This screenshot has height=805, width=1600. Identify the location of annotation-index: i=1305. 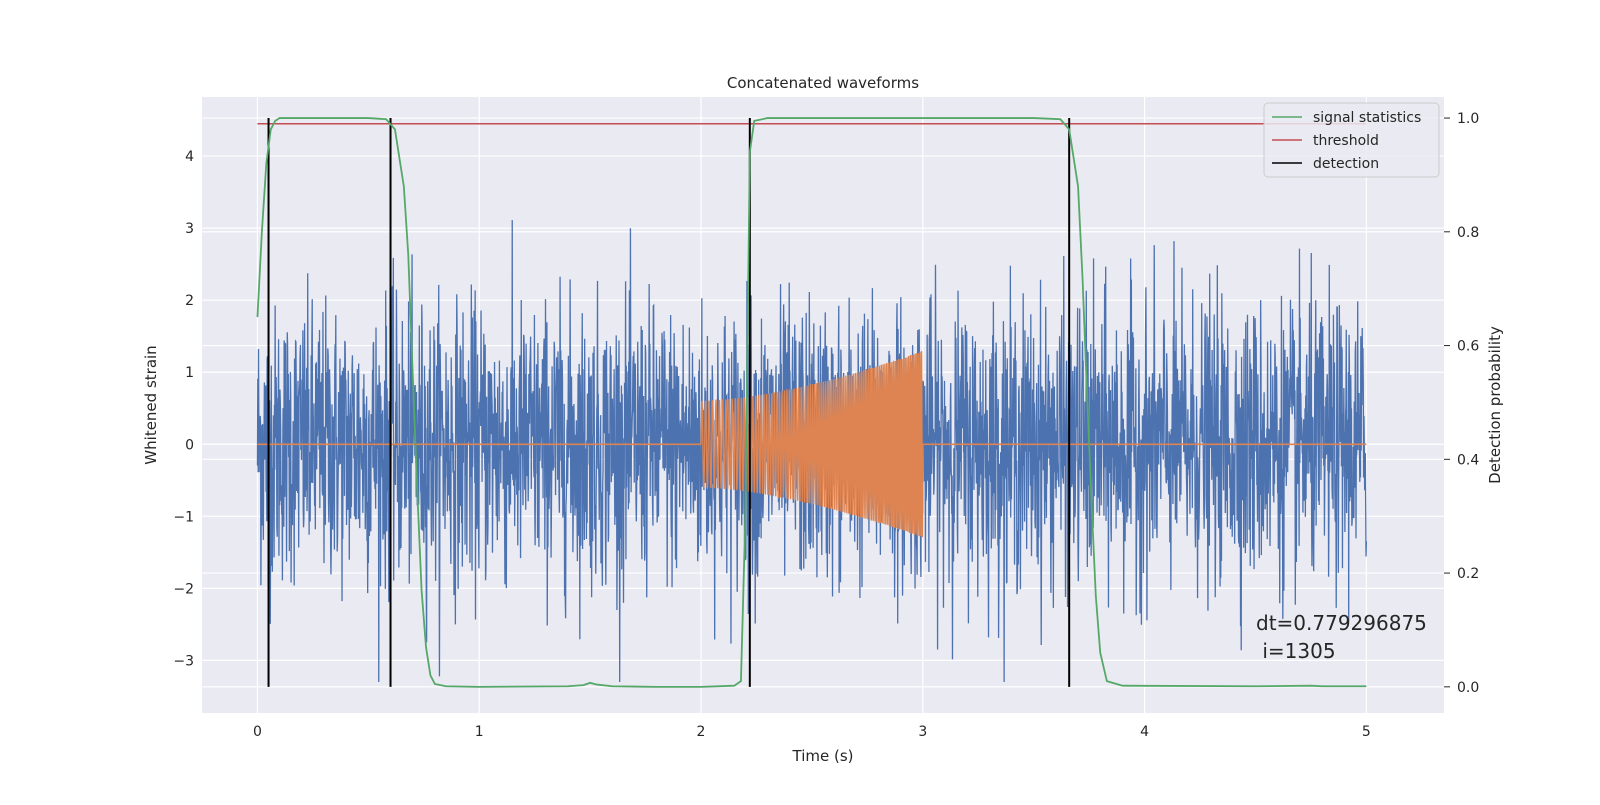
(1296, 651).